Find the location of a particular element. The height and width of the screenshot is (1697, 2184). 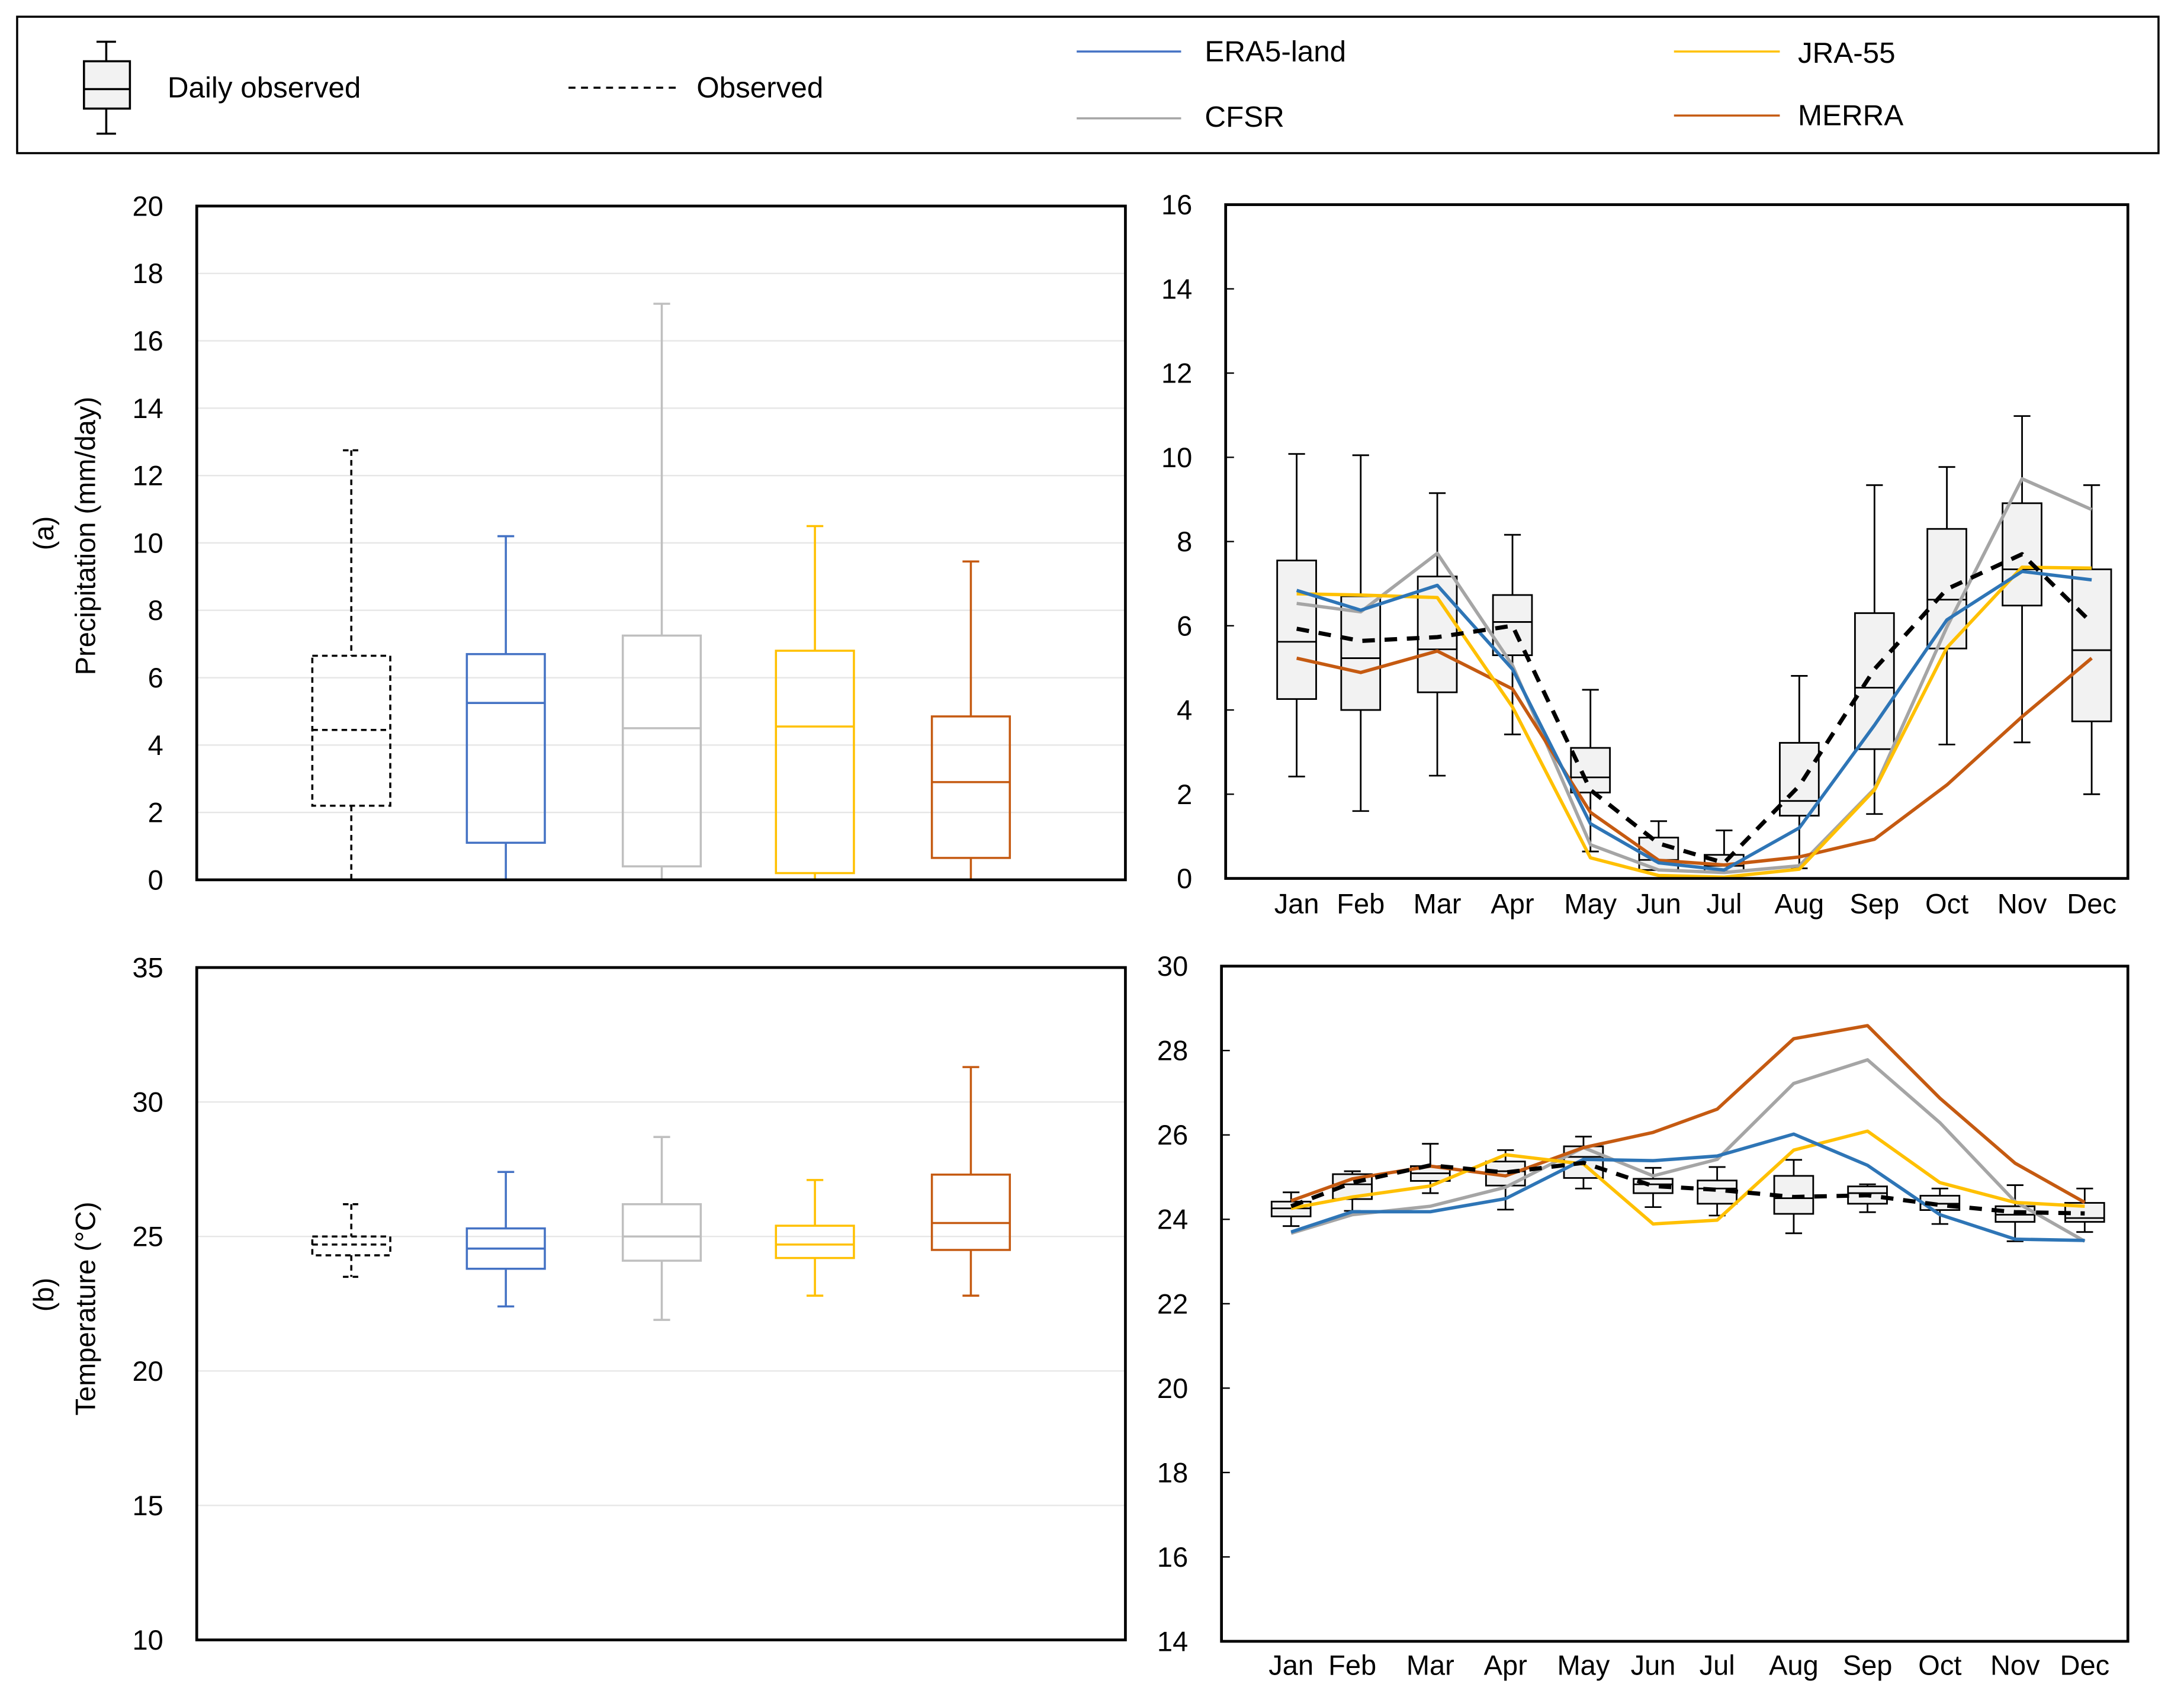

daily-box-Jan is located at coordinates (1296, 615).